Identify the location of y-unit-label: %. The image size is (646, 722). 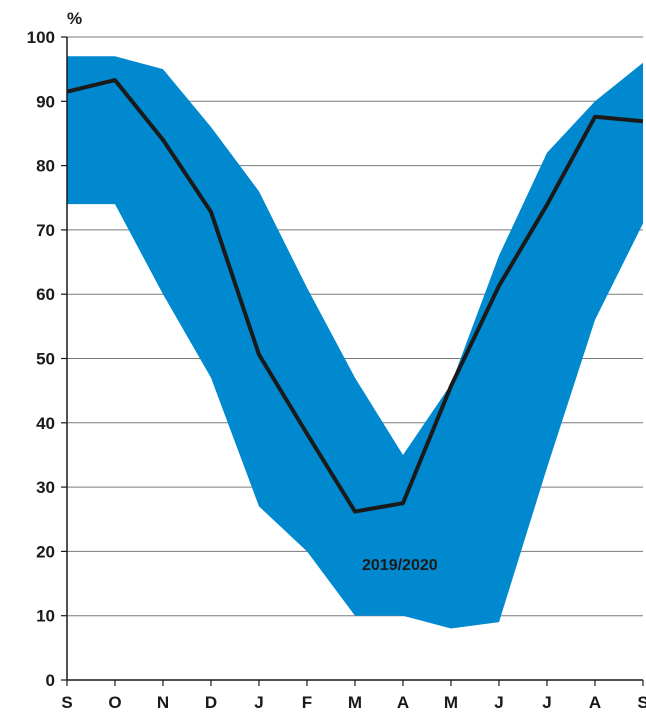
(74, 18).